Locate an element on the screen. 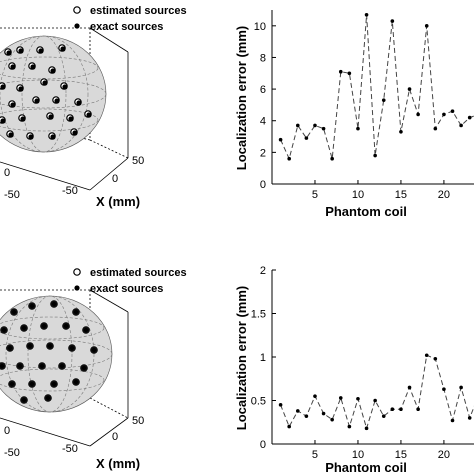 The width and height of the screenshot is (474, 474). top-tick-50-right: 50 is located at coordinates (138, 161).